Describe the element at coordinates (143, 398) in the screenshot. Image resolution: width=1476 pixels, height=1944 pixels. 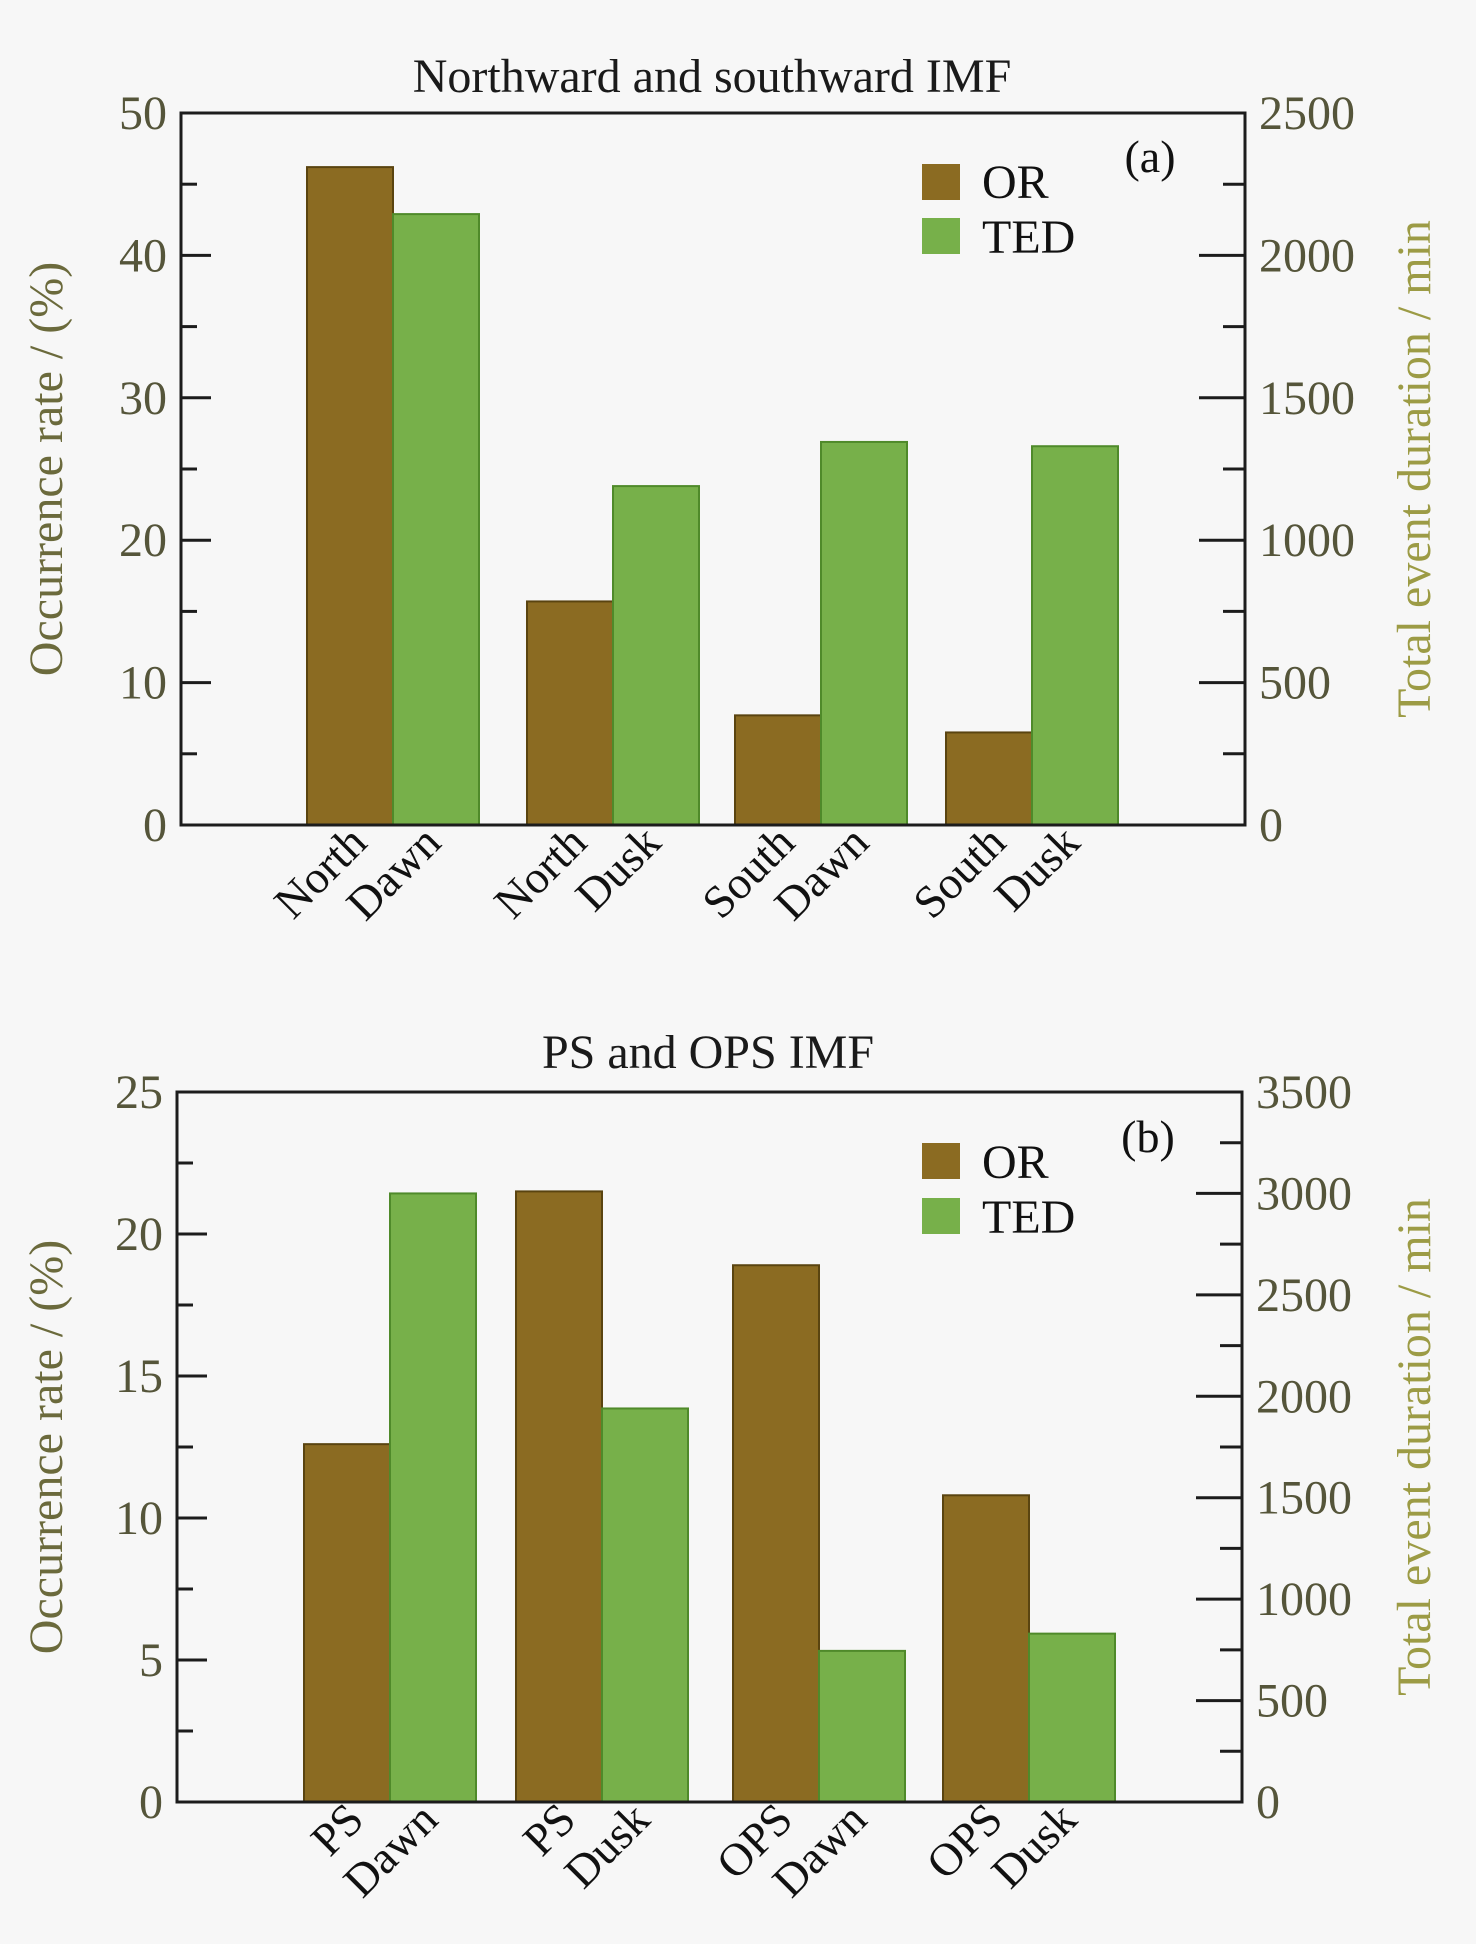
I see `panel-a-left-tick-label: 30` at that location.